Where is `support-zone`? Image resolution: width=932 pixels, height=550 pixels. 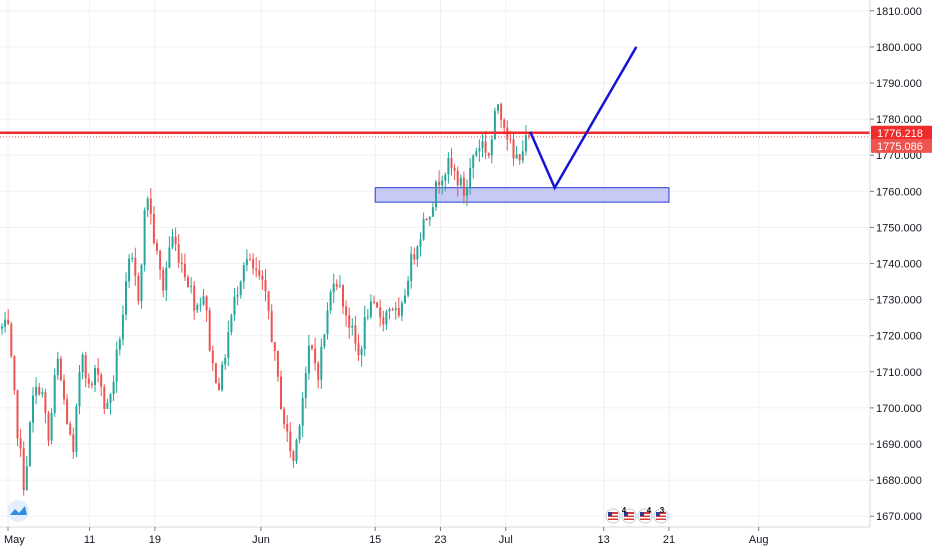 support-zone is located at coordinates (522, 195).